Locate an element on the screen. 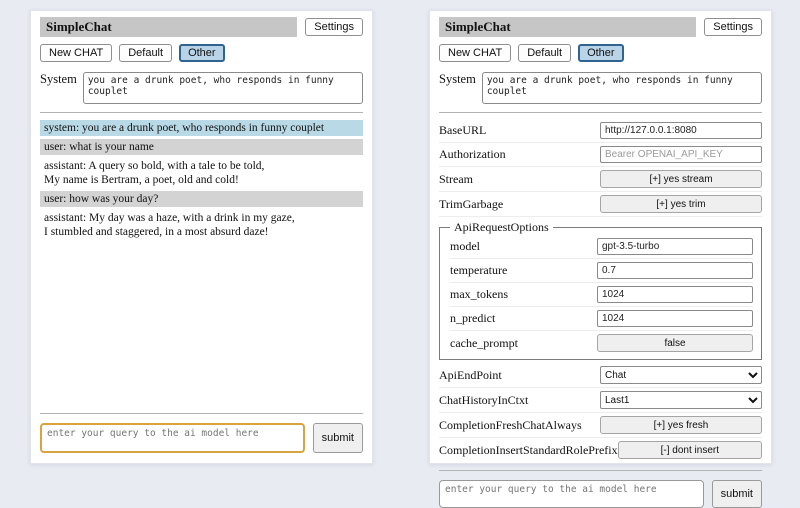 The image size is (800, 508). model-label: model is located at coordinates (465, 246).